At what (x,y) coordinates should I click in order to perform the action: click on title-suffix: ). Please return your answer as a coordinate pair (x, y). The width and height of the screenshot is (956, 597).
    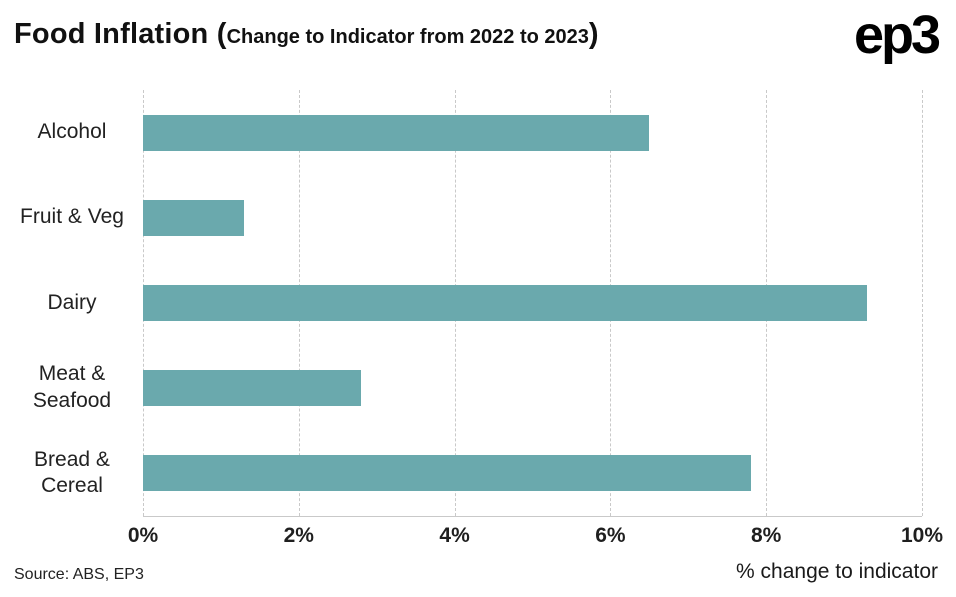
    Looking at the image, I should click on (593, 34).